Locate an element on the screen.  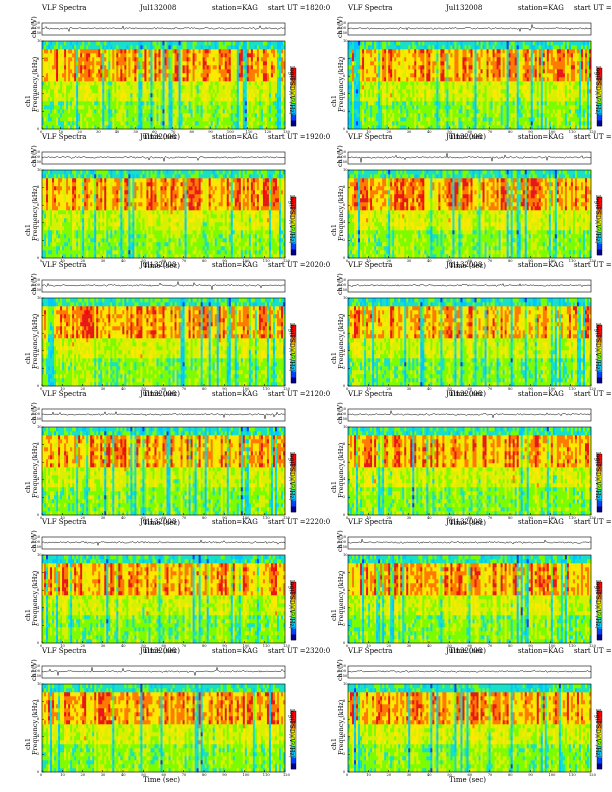
spectrogram-frame is located at coordinates (163, 85).